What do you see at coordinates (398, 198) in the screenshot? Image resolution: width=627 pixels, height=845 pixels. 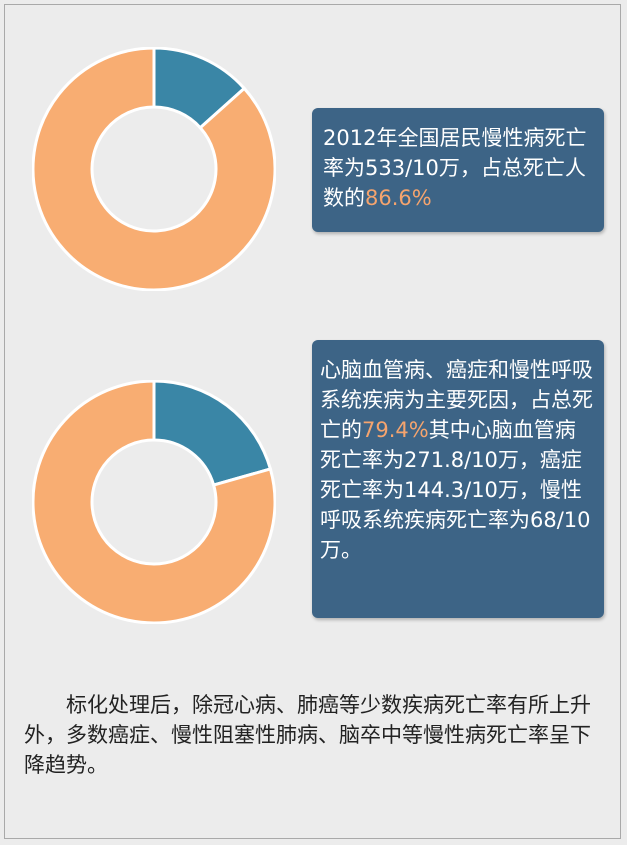 I see `callout-1-highlight: 86.6%` at bounding box center [398, 198].